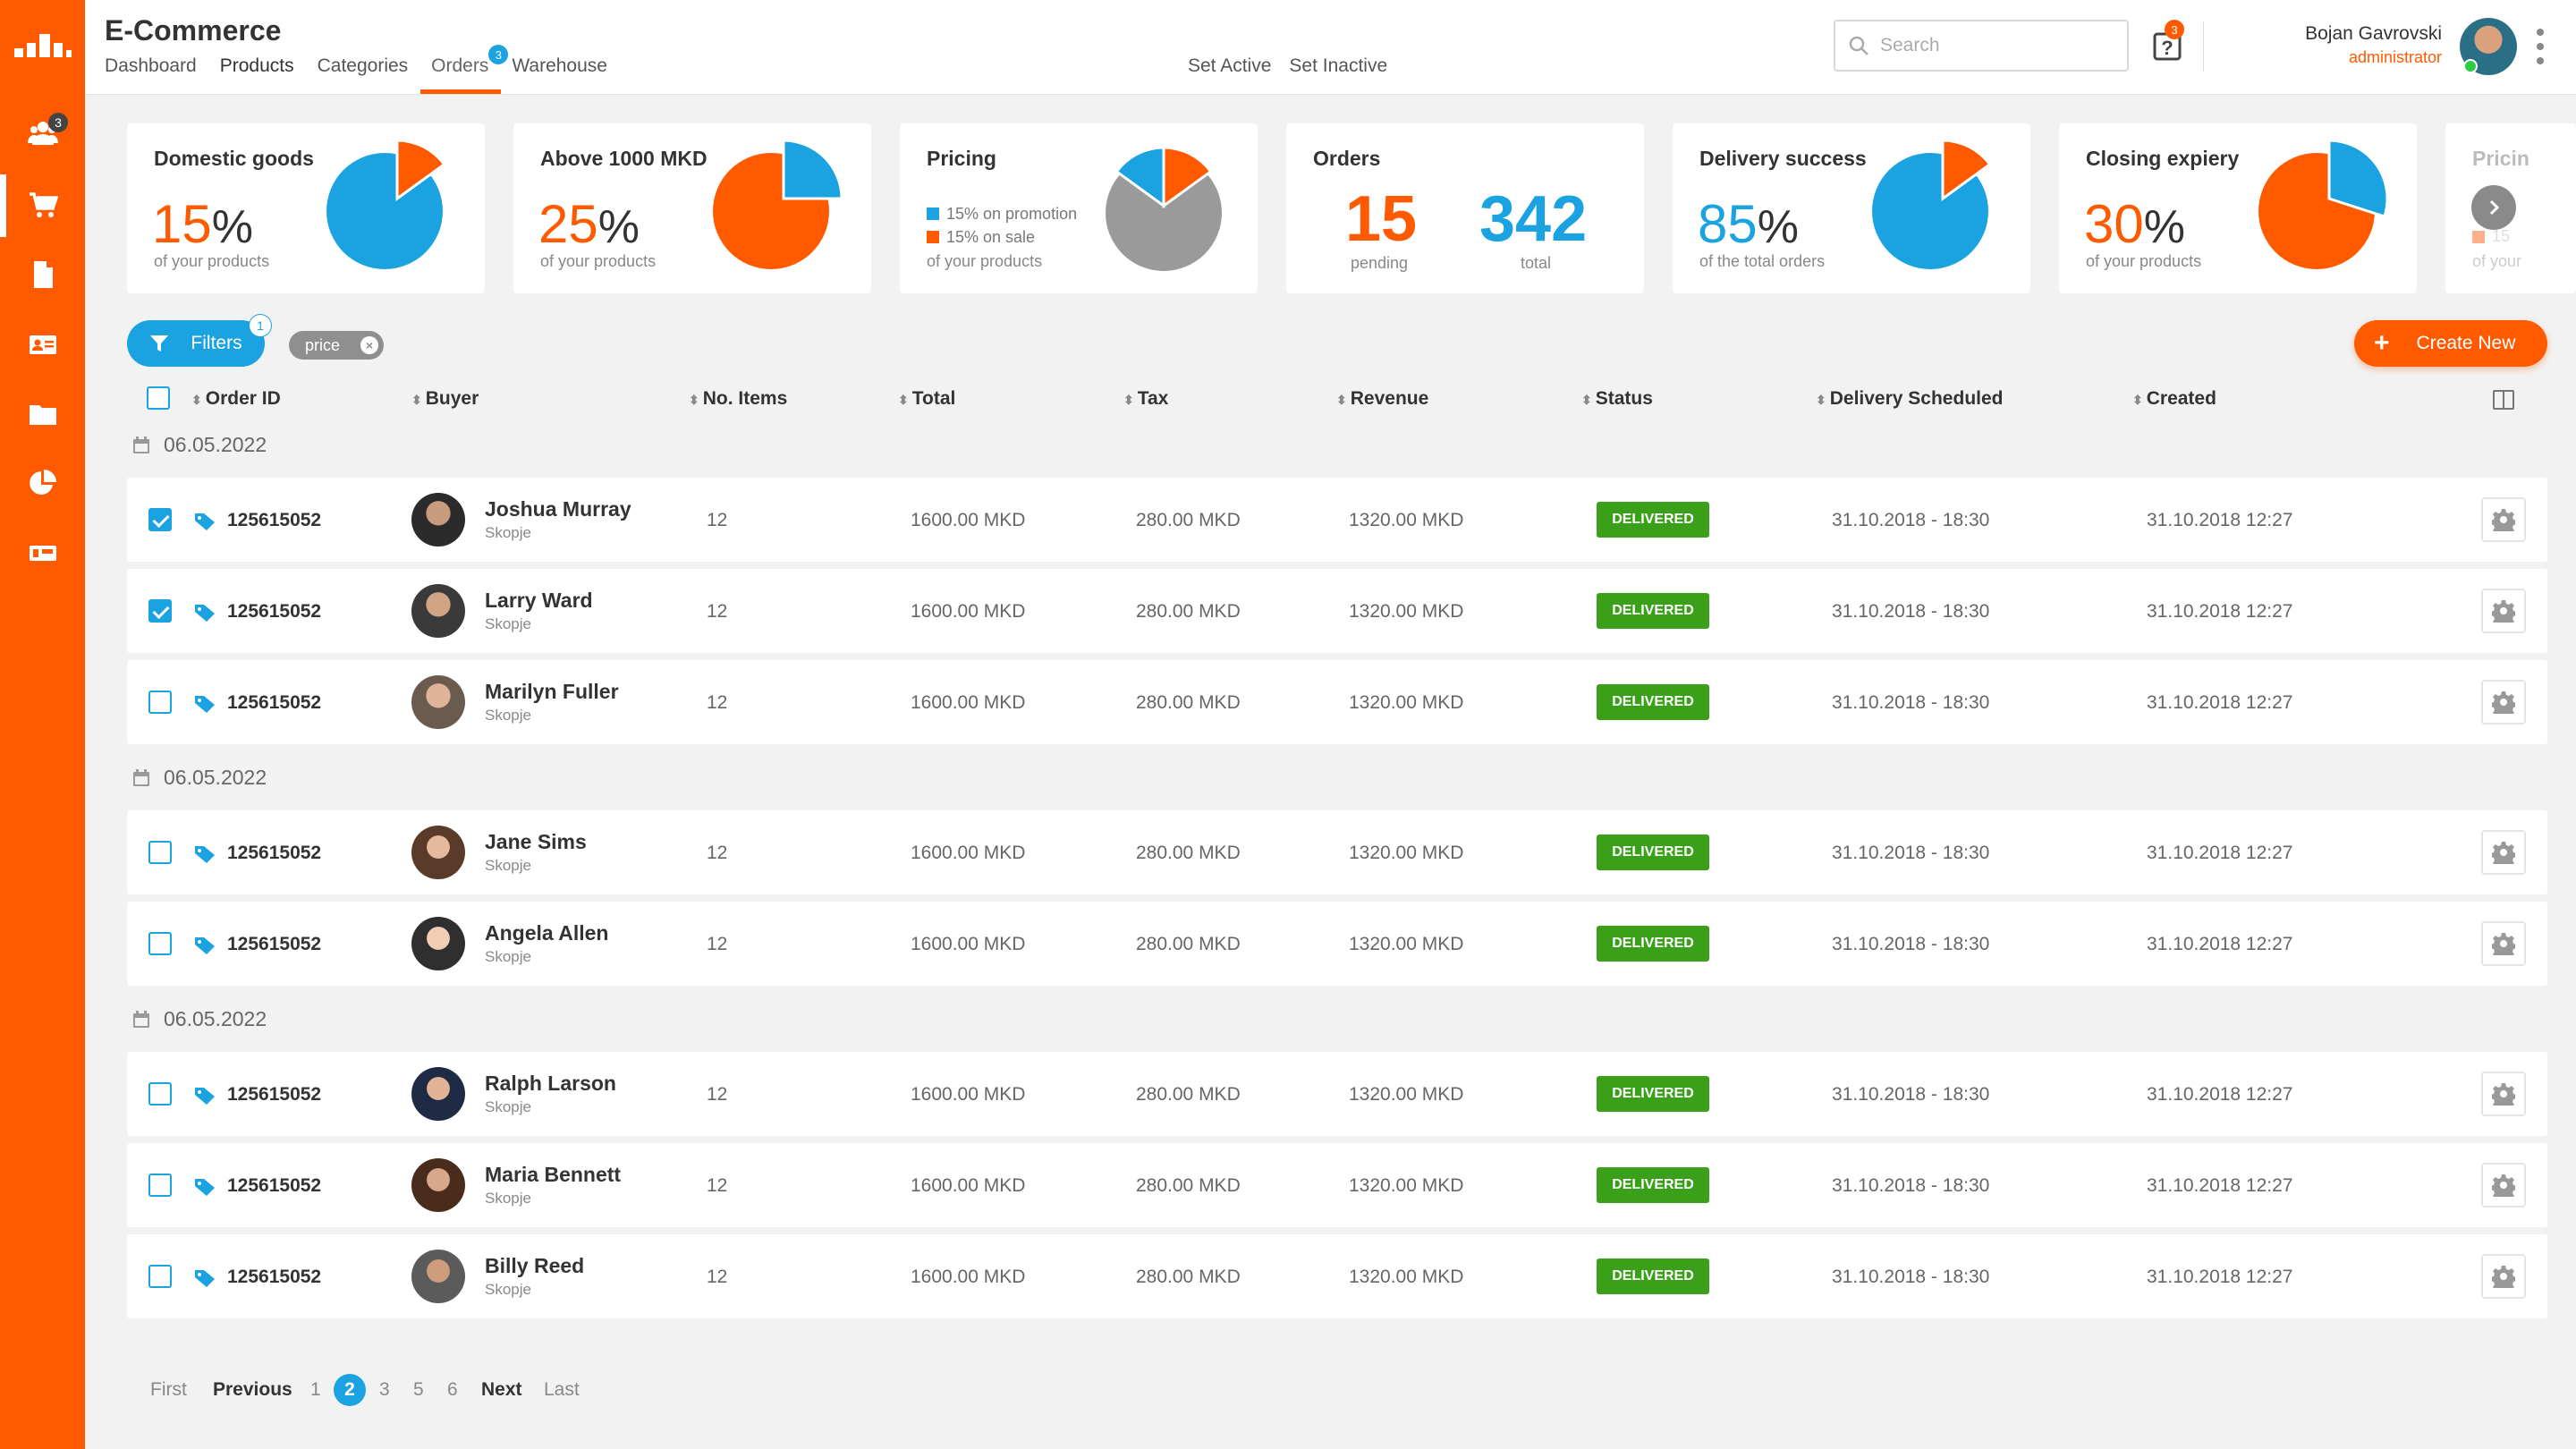 The image size is (2576, 1449). Describe the element at coordinates (1465, 208) in the screenshot. I see `card-orders: Orders 15 pending 342 total` at that location.